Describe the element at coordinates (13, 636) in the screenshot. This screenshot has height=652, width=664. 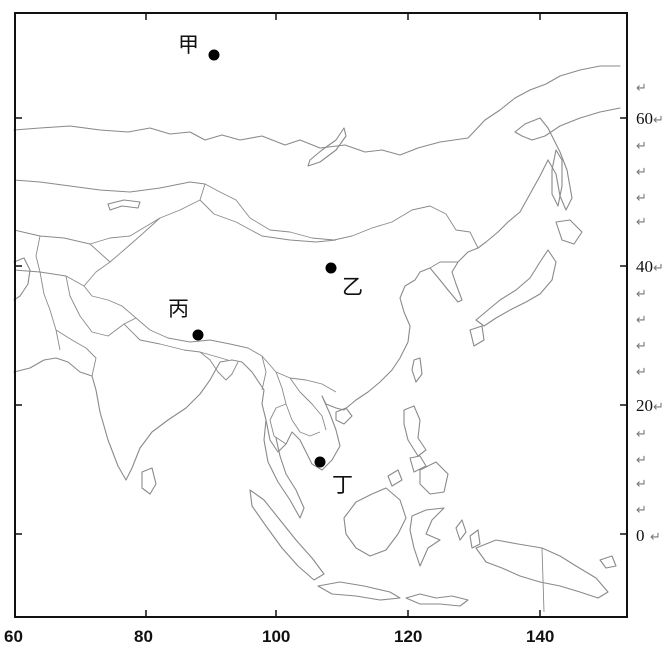
I see `x-tick-label: 60` at that location.